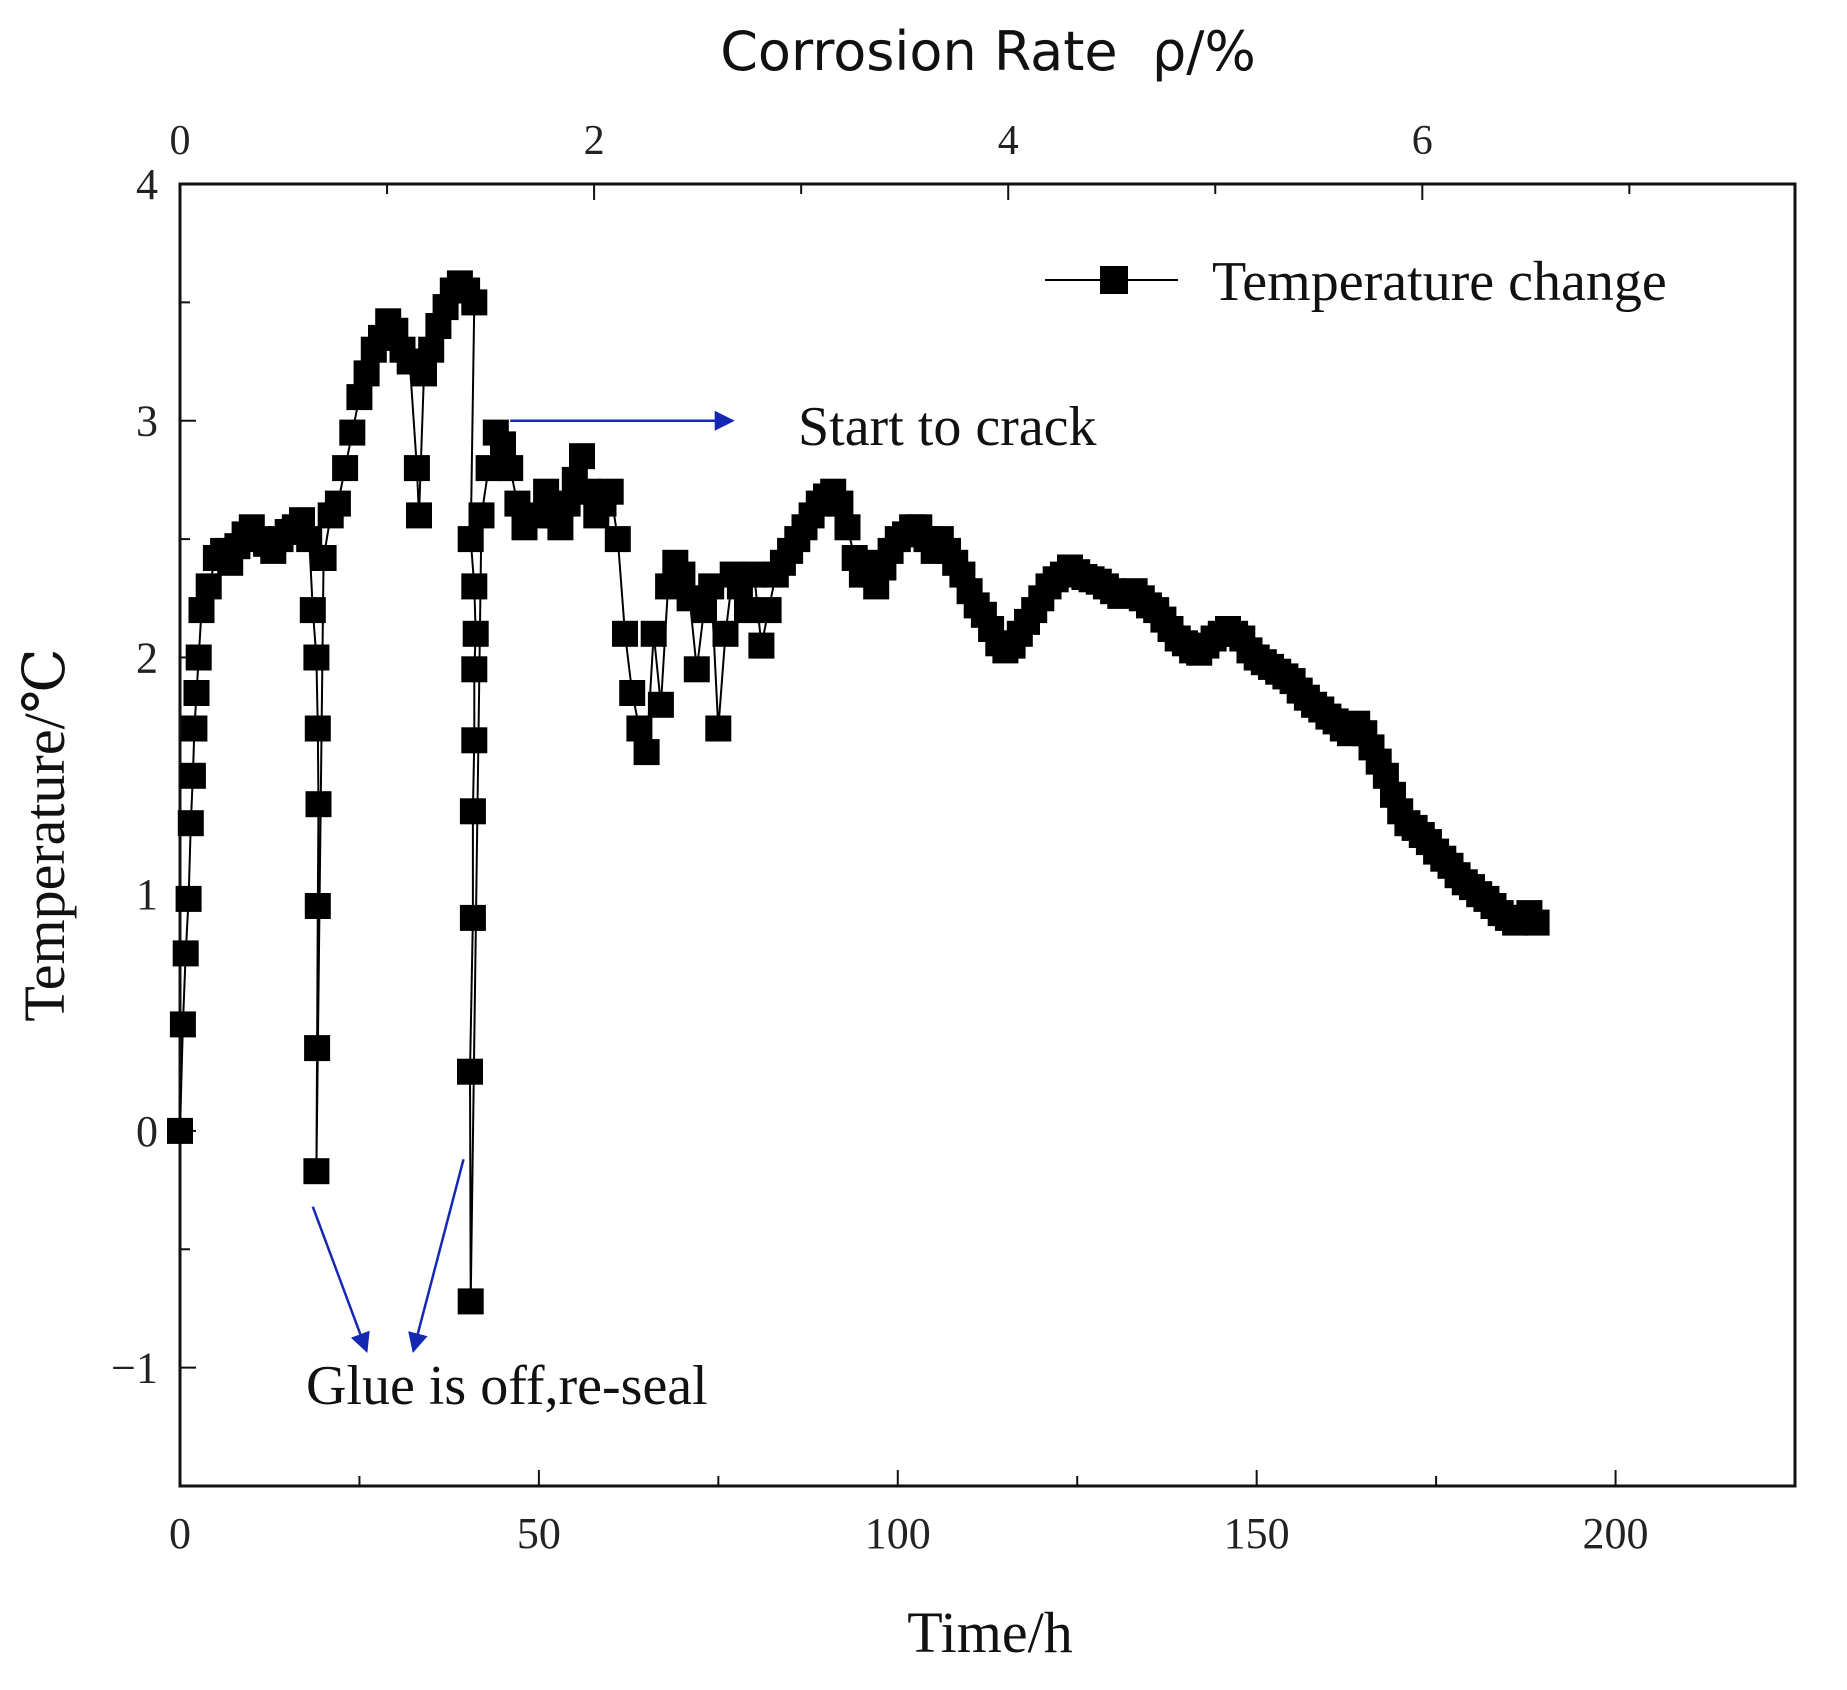 The height and width of the screenshot is (1690, 1847). I want to click on annotation-start-to-crack: Start to crack, so click(947, 427).